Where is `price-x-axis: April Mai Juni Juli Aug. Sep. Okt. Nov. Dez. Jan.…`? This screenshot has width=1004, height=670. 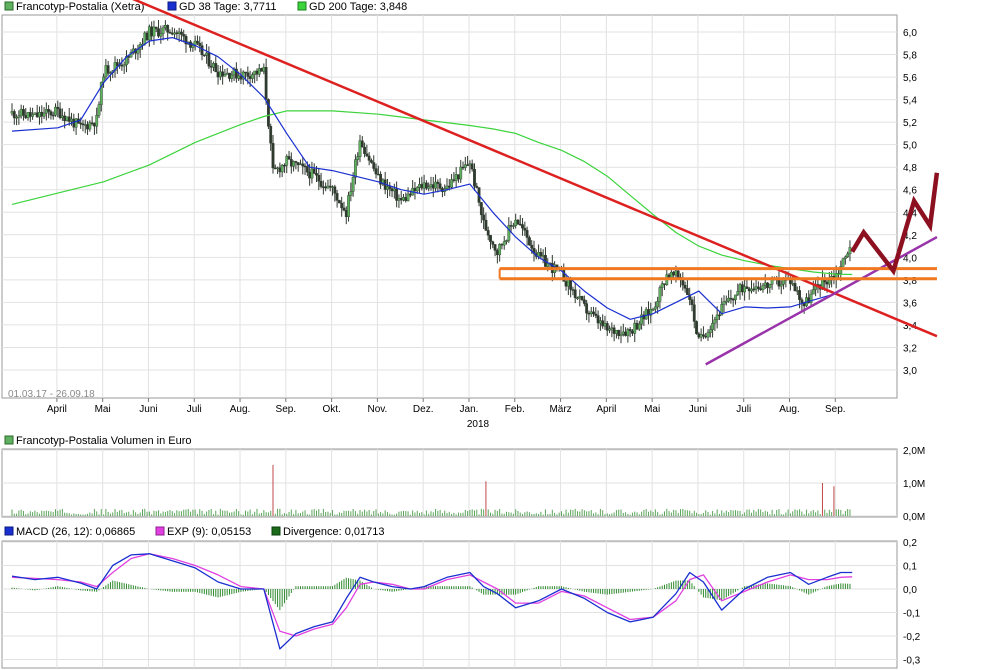 price-x-axis: April Mai Juni Juli Aug. Sep. Okt. Nov. Dez. Jan.… is located at coordinates (446, 406).